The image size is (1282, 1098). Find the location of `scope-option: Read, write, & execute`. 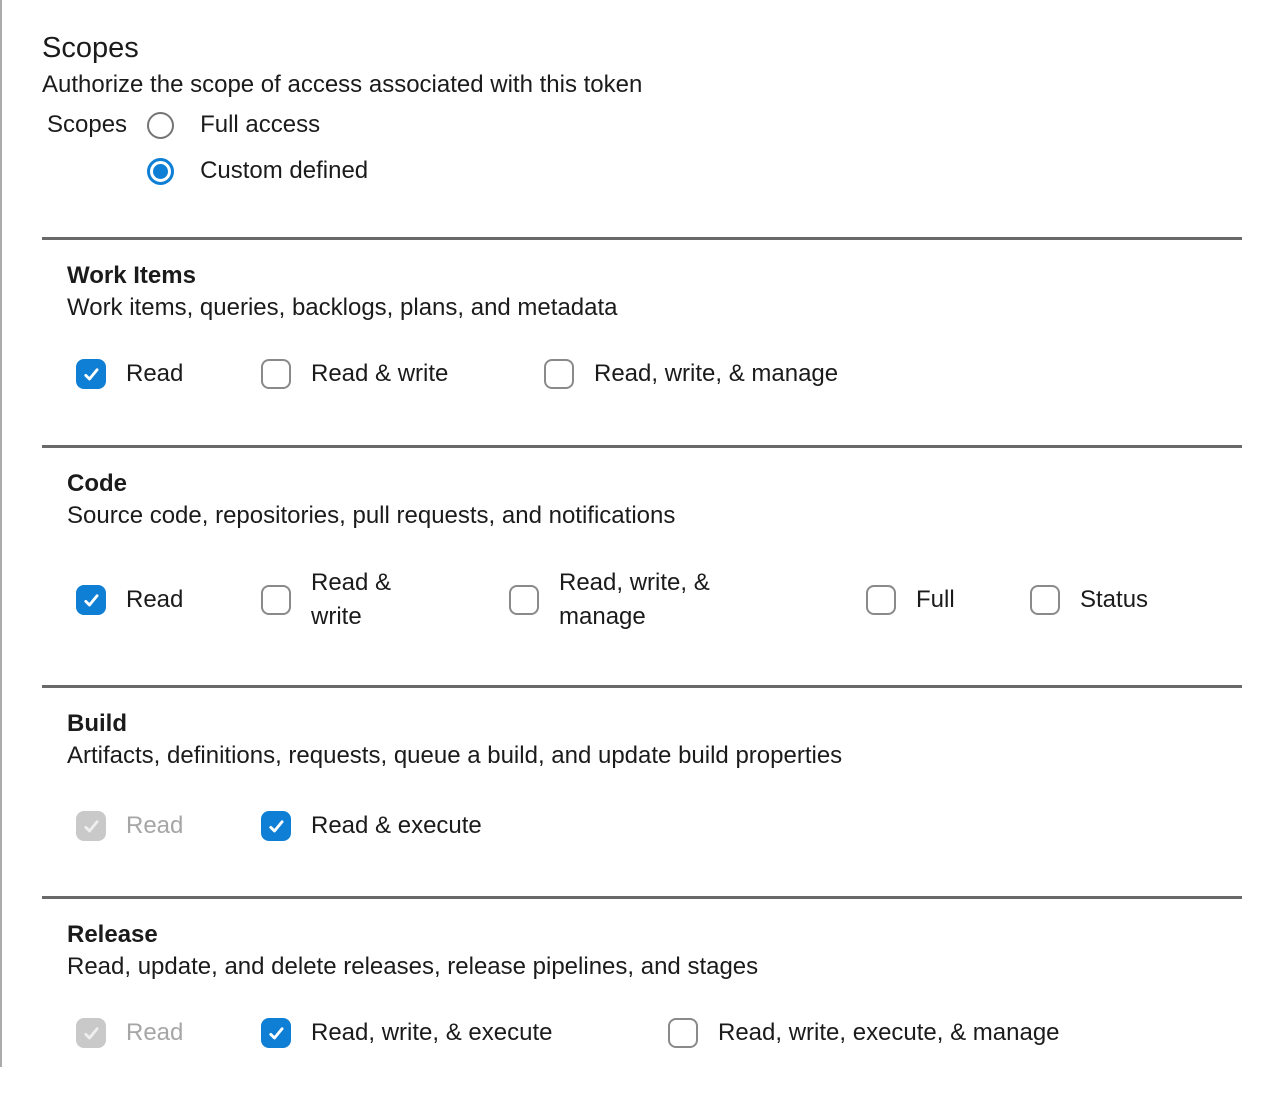

scope-option: Read, write, & execute is located at coordinates (406, 1033).